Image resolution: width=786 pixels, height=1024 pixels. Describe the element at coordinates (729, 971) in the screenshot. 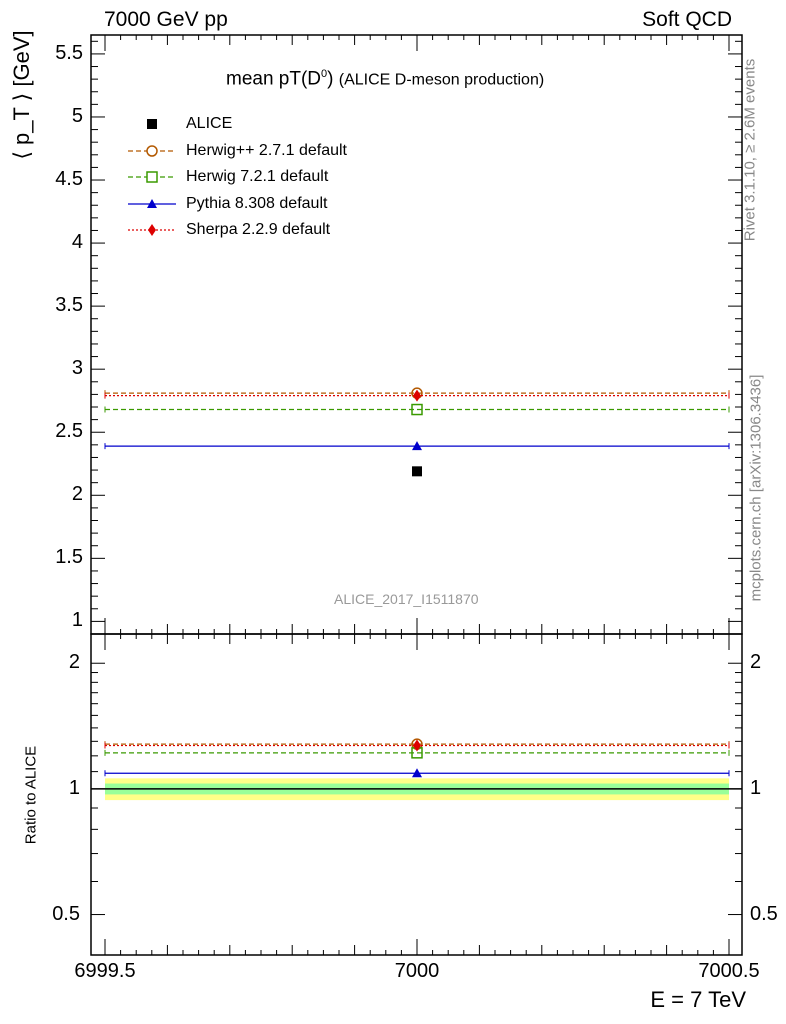

I see `xtick-label-2: 7000.5` at that location.